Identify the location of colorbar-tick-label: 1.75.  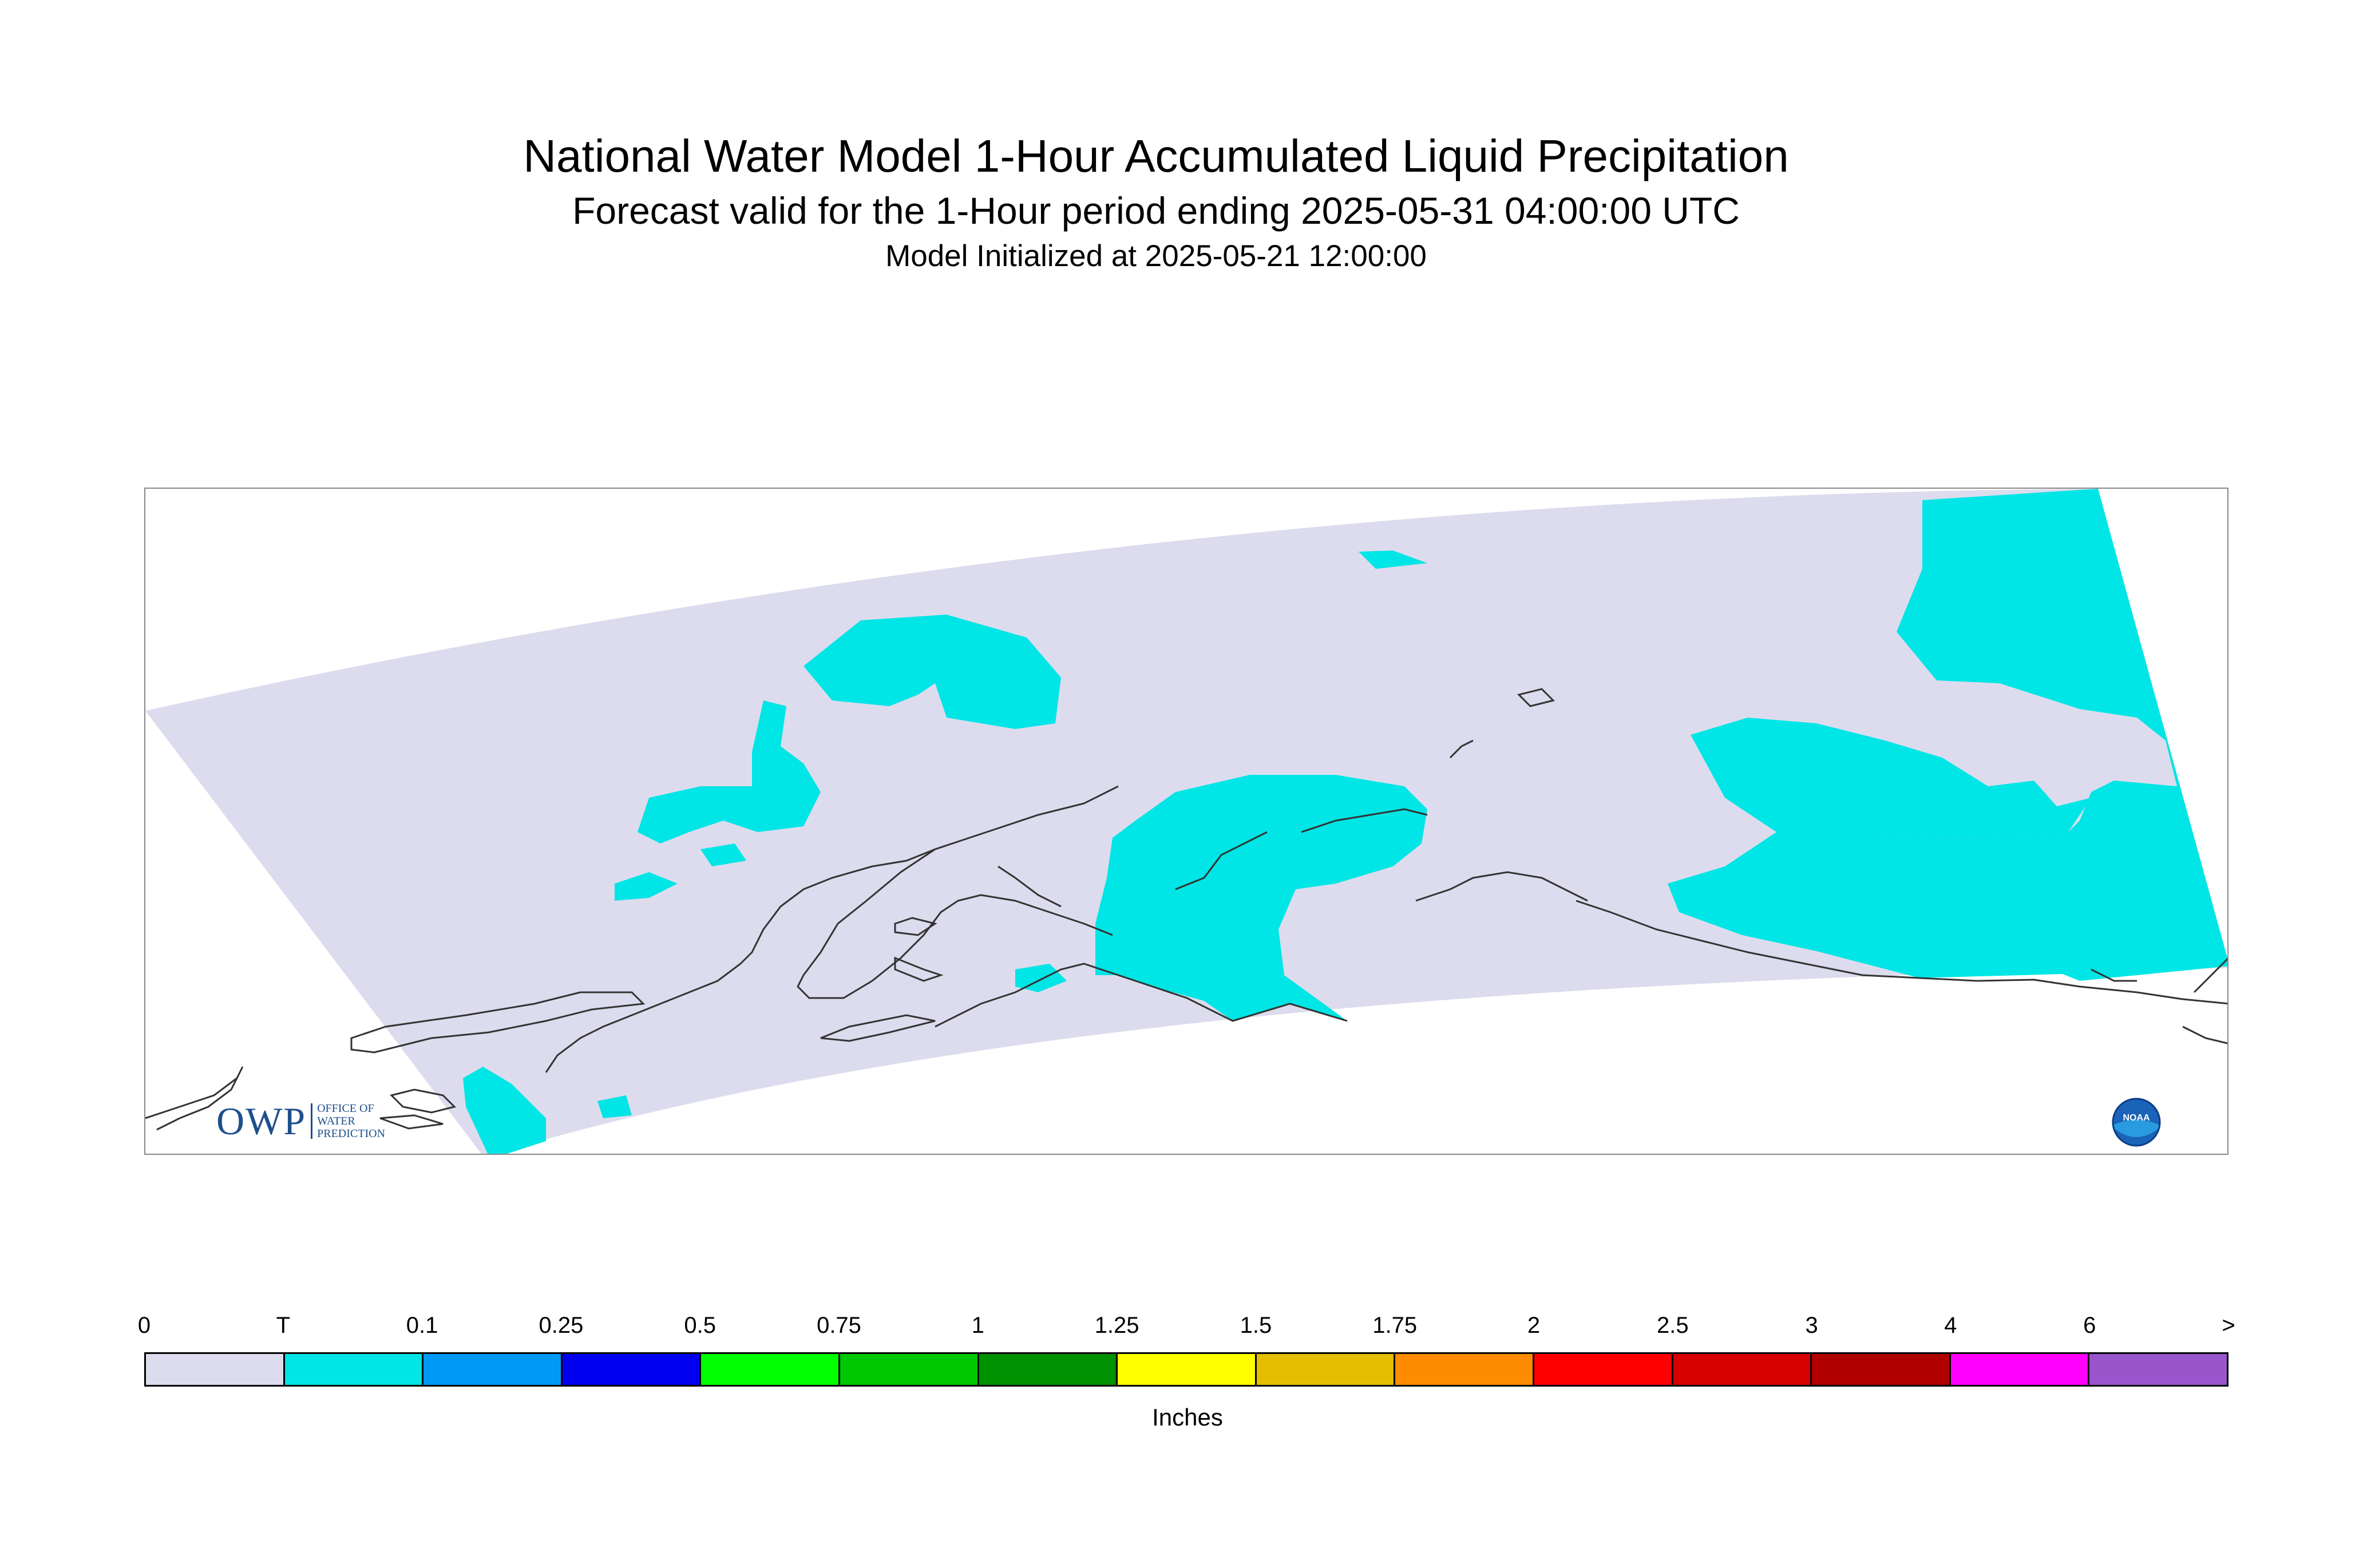
(1395, 1325).